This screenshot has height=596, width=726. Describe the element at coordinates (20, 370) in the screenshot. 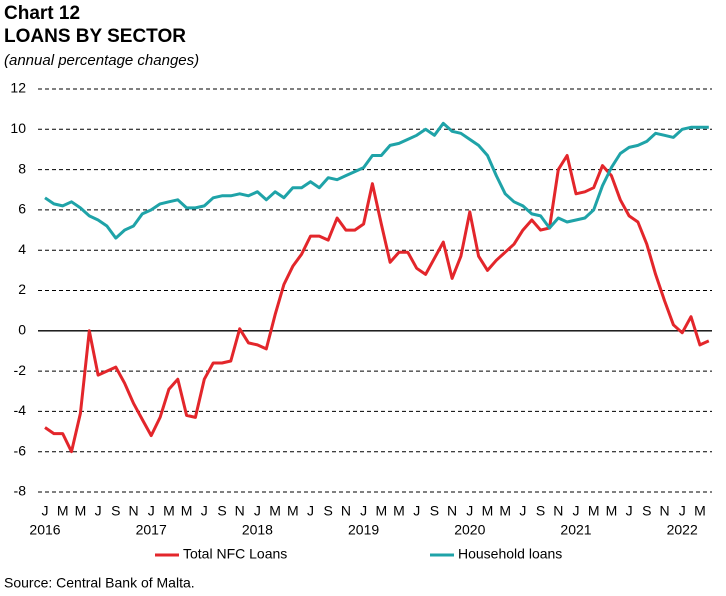

I see `y-tick-label: -2` at that location.